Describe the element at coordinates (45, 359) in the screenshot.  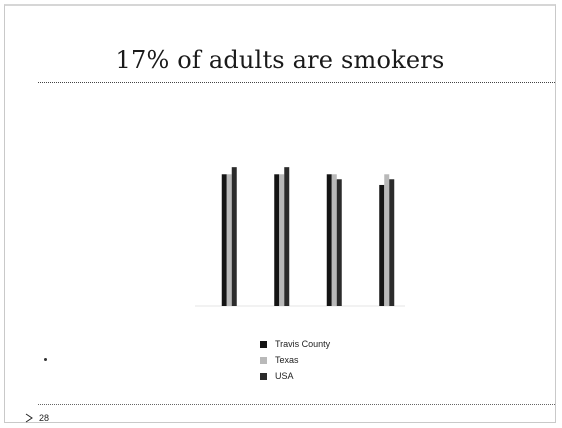
I see `bullet-dot` at that location.